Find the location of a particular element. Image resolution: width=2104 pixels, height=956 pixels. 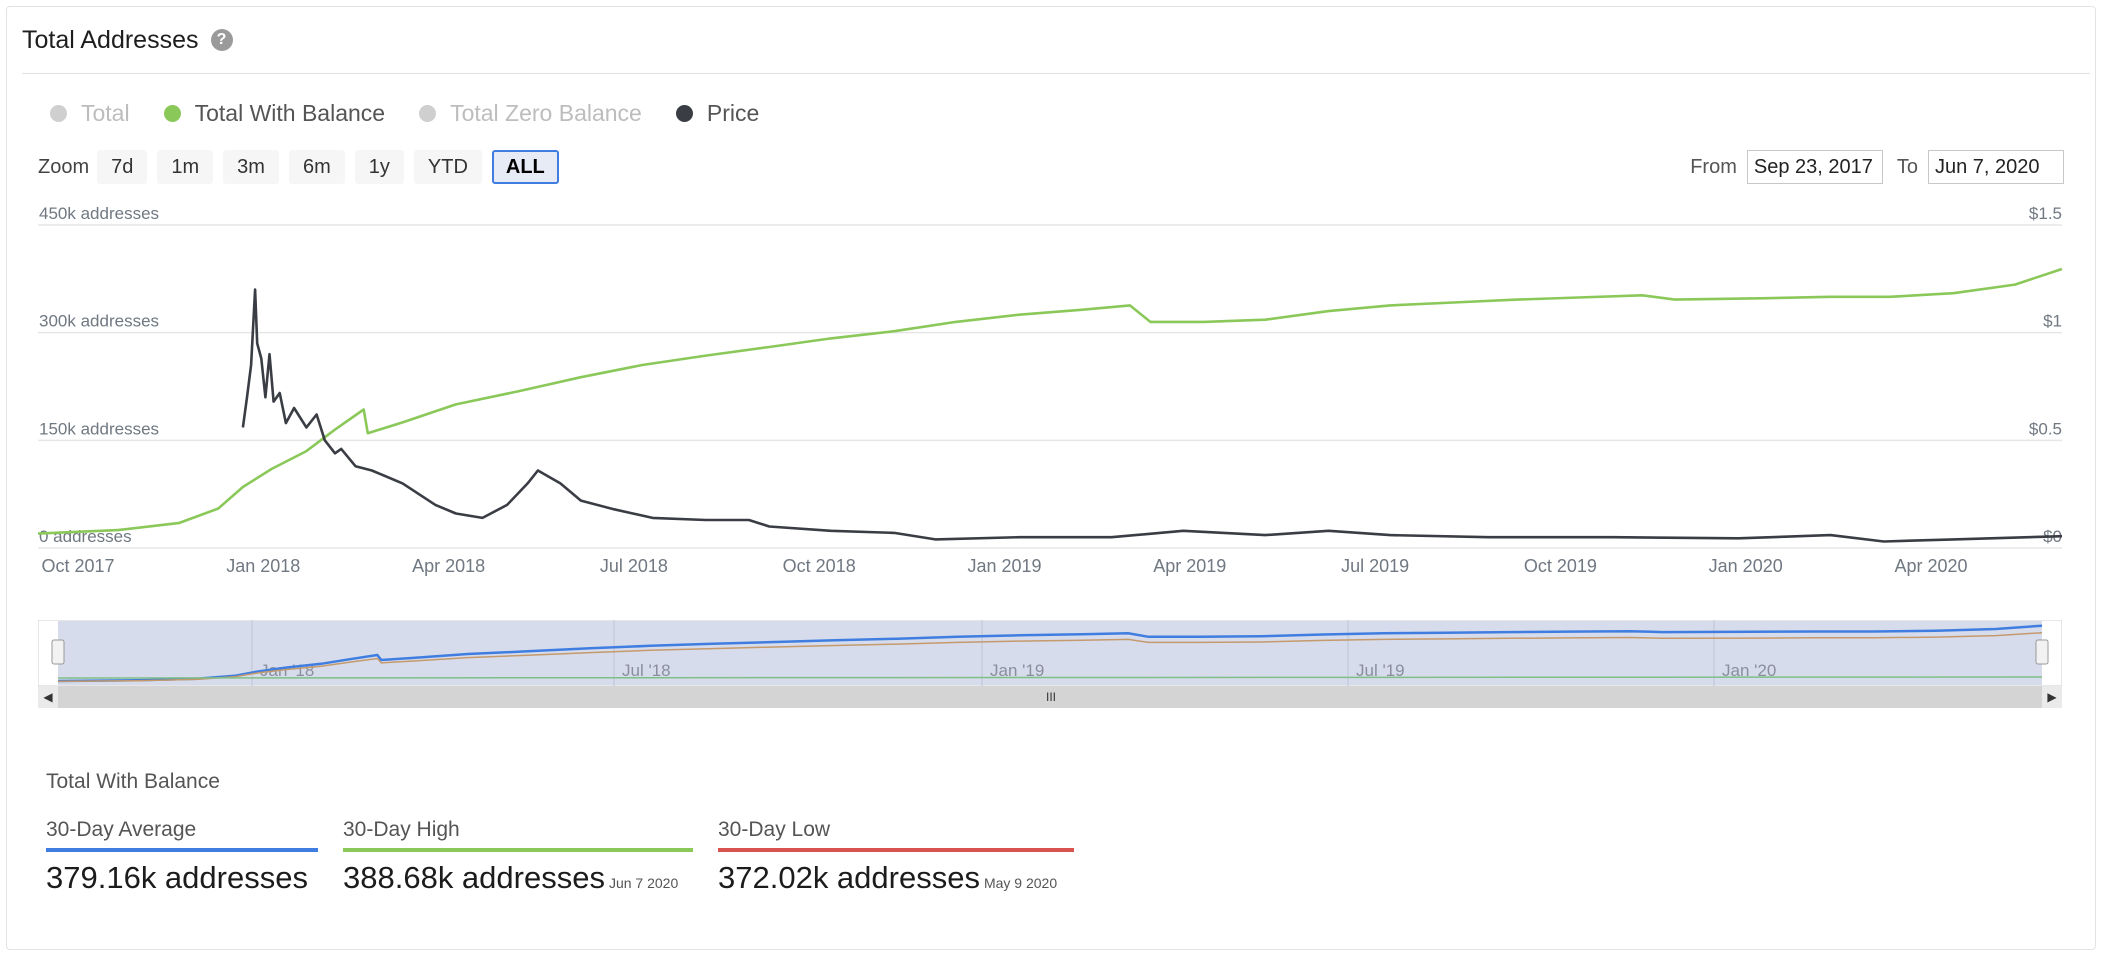

navigator-tick-label: Jan '19 is located at coordinates (1017, 670).